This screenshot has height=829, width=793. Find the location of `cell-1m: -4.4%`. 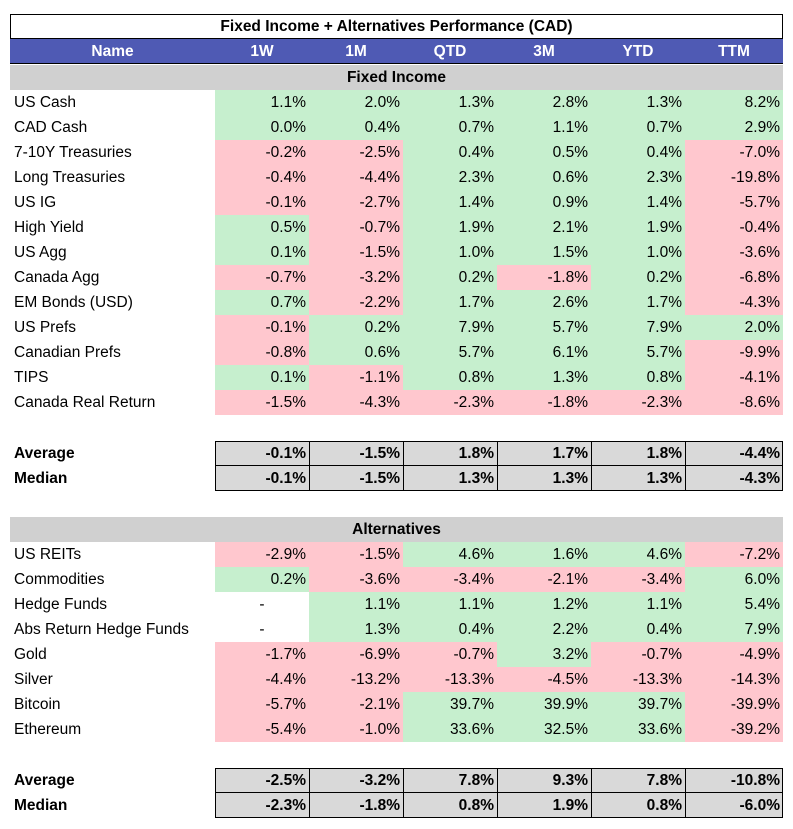

cell-1m: -4.4% is located at coordinates (356, 177).